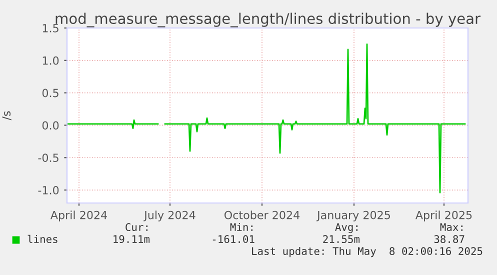  Describe the element at coordinates (341, 239) in the screenshot. I see `text: 21.55m` at that location.